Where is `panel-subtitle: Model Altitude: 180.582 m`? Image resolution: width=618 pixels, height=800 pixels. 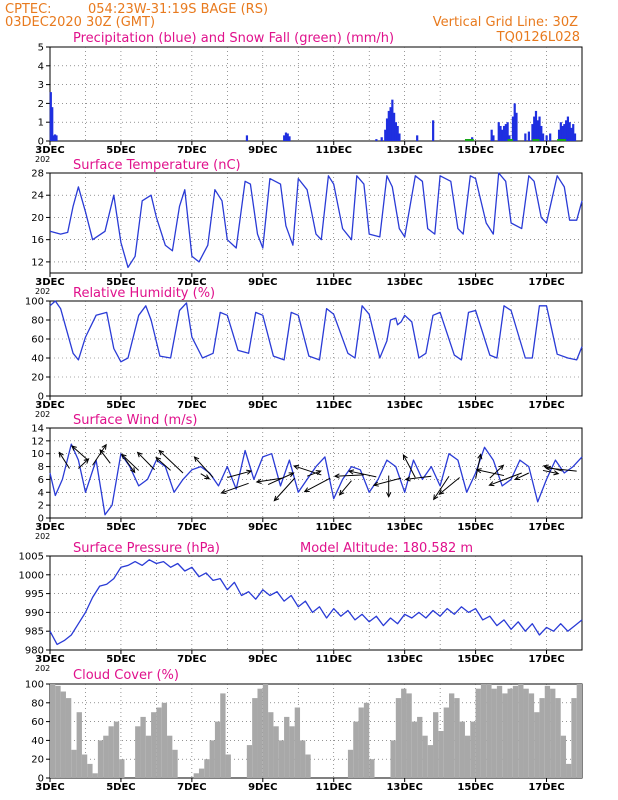
panel-subtitle: Model Altitude: 180.582 m is located at coordinates (386, 548).